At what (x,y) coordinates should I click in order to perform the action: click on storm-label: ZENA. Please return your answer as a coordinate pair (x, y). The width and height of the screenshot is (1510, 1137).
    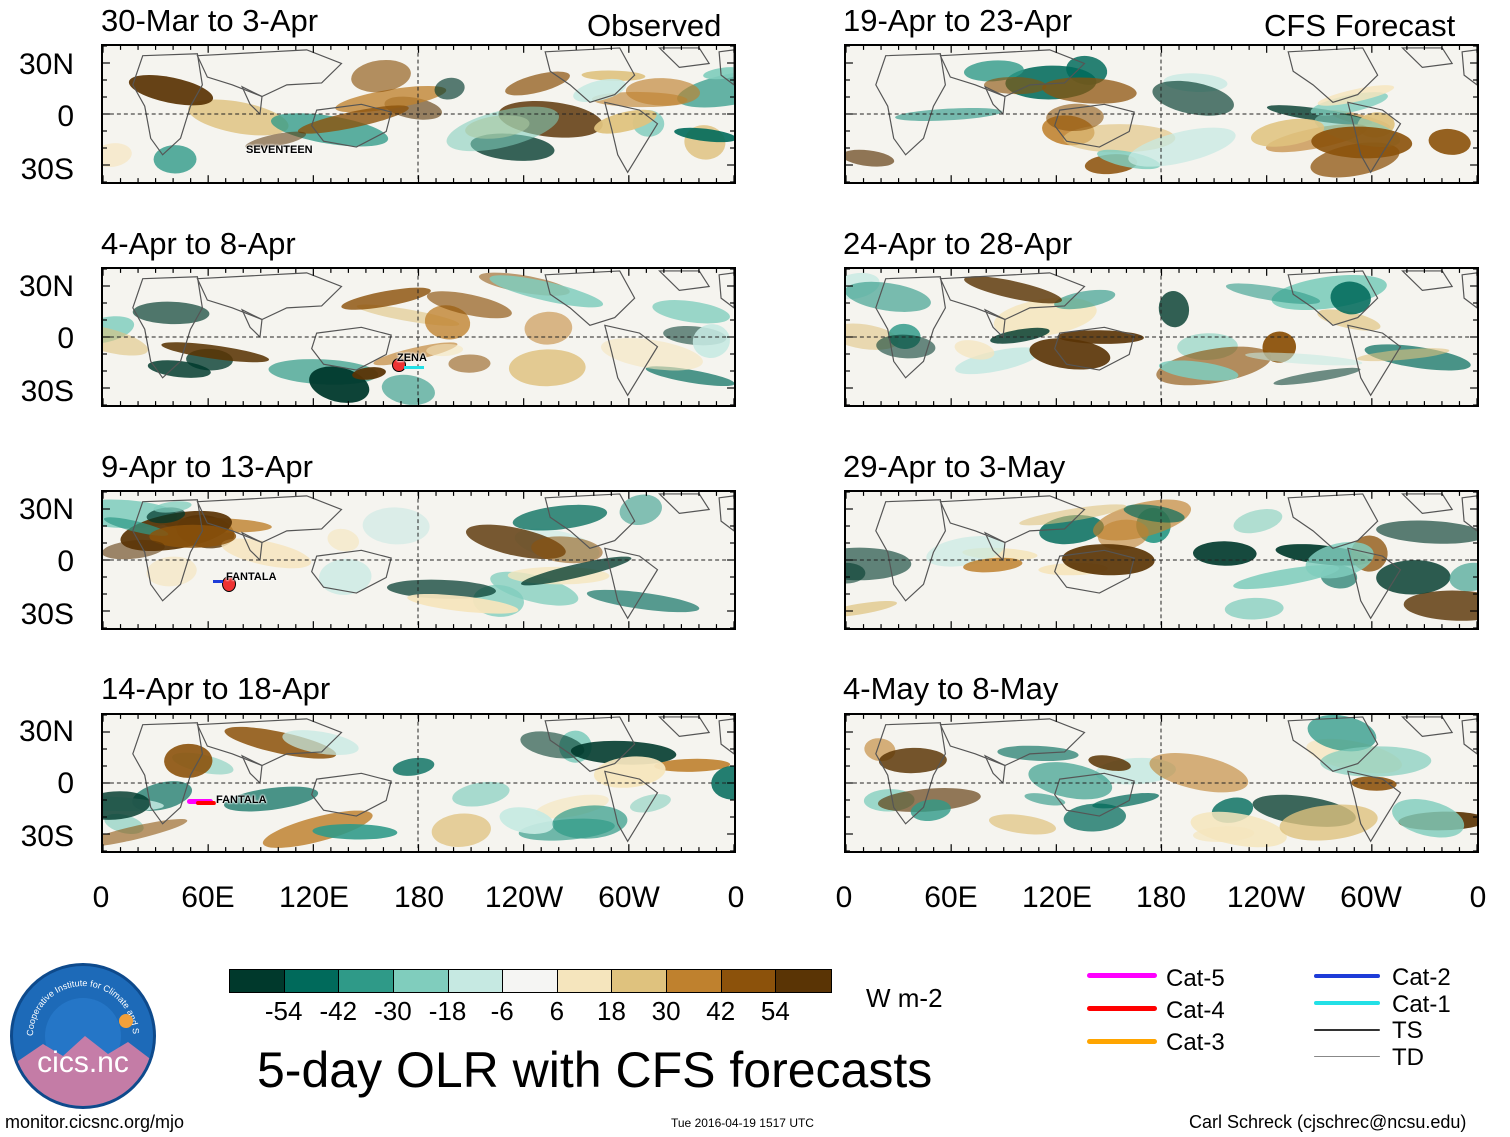
    Looking at the image, I should click on (412, 358).